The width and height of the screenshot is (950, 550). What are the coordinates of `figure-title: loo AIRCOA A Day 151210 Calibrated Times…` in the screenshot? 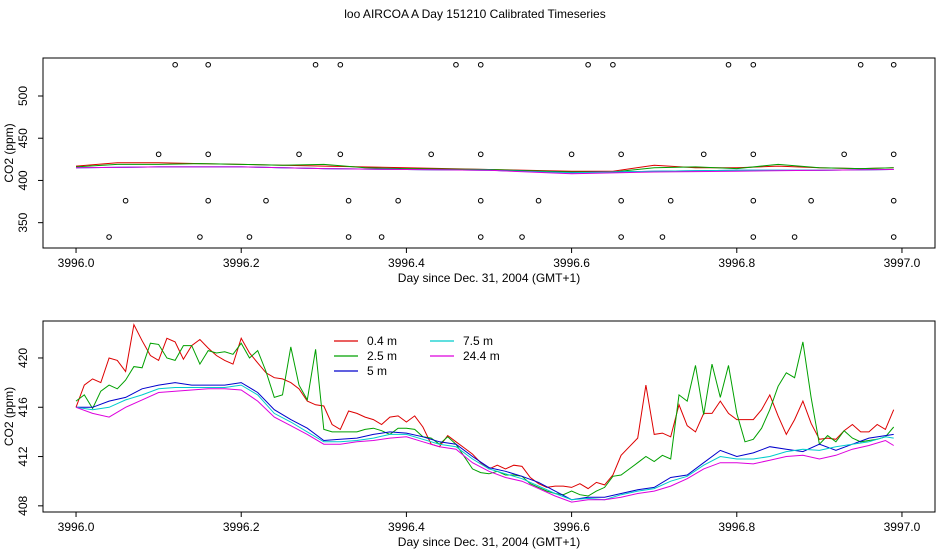 It's located at (475, 14).